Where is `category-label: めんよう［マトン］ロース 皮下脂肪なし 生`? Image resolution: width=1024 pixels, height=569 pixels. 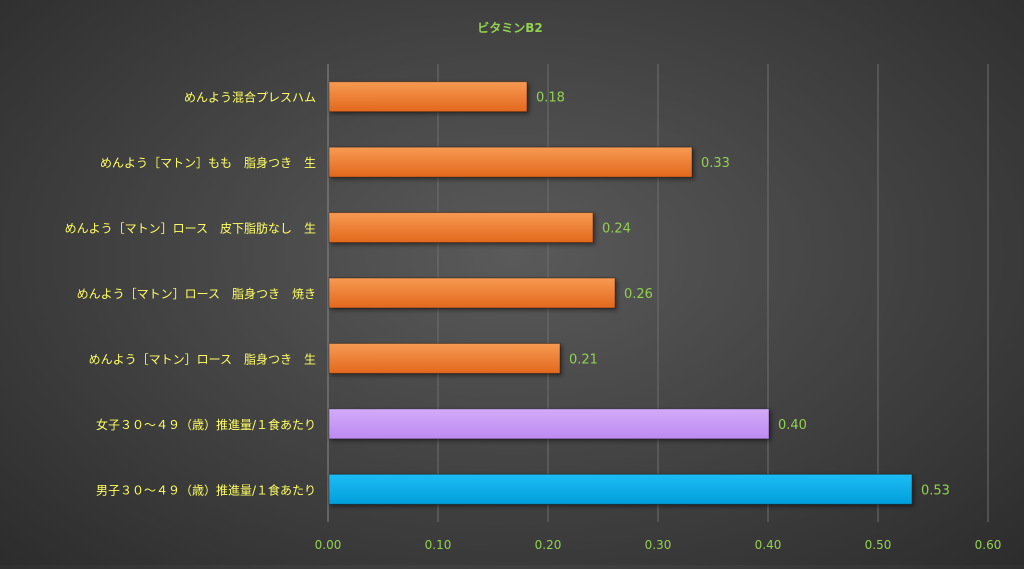
category-label: めんよう［マトン］ロース 皮下脂肪なし 生 is located at coordinates (190, 228).